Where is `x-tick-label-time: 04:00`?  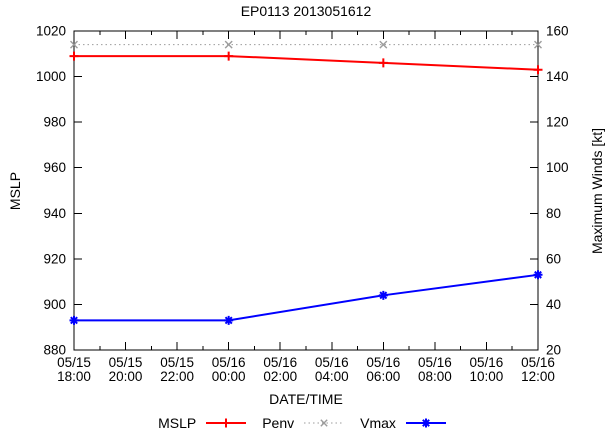 x-tick-label-time: 04:00 is located at coordinates (332, 376).